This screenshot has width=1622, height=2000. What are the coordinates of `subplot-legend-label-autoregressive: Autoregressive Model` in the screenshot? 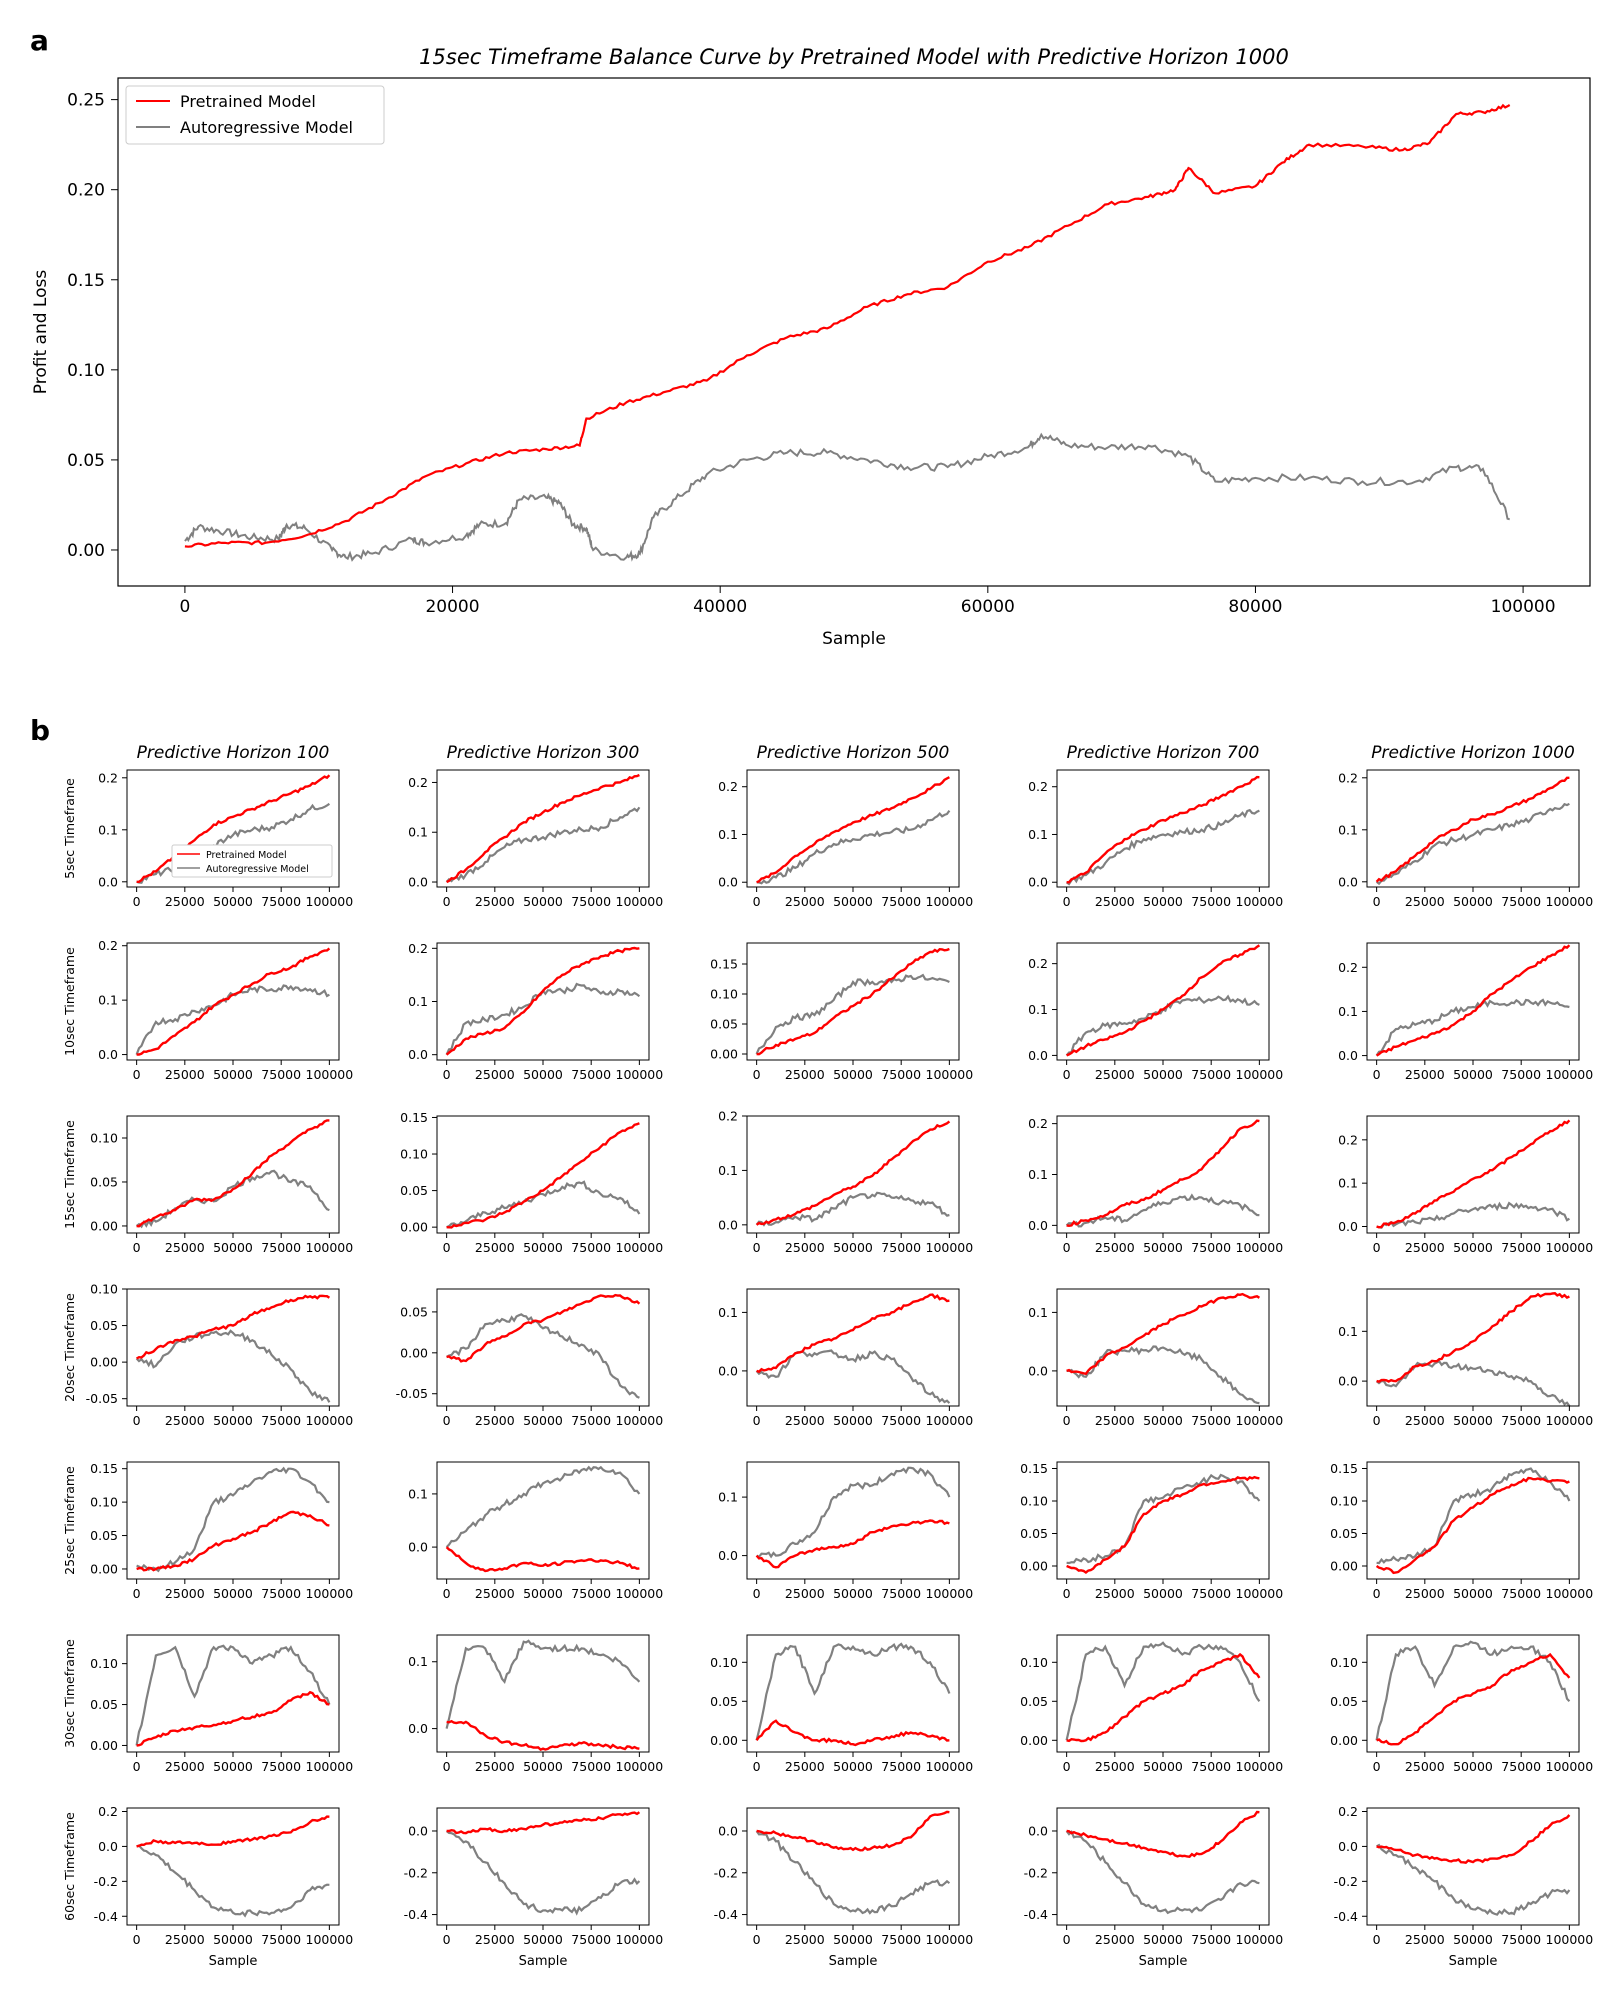 It's located at (257, 869).